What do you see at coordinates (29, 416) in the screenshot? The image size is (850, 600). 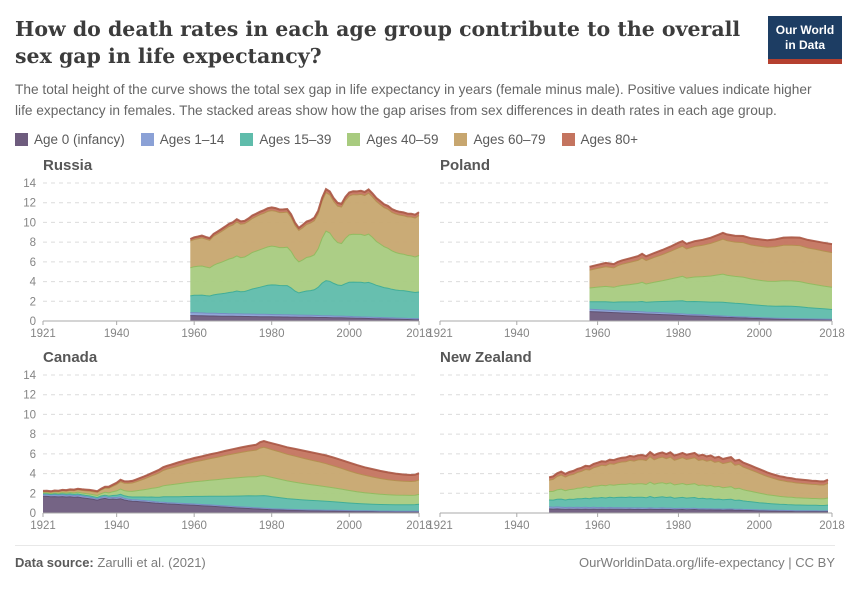 I see `y-tick-label: 10` at bounding box center [29, 416].